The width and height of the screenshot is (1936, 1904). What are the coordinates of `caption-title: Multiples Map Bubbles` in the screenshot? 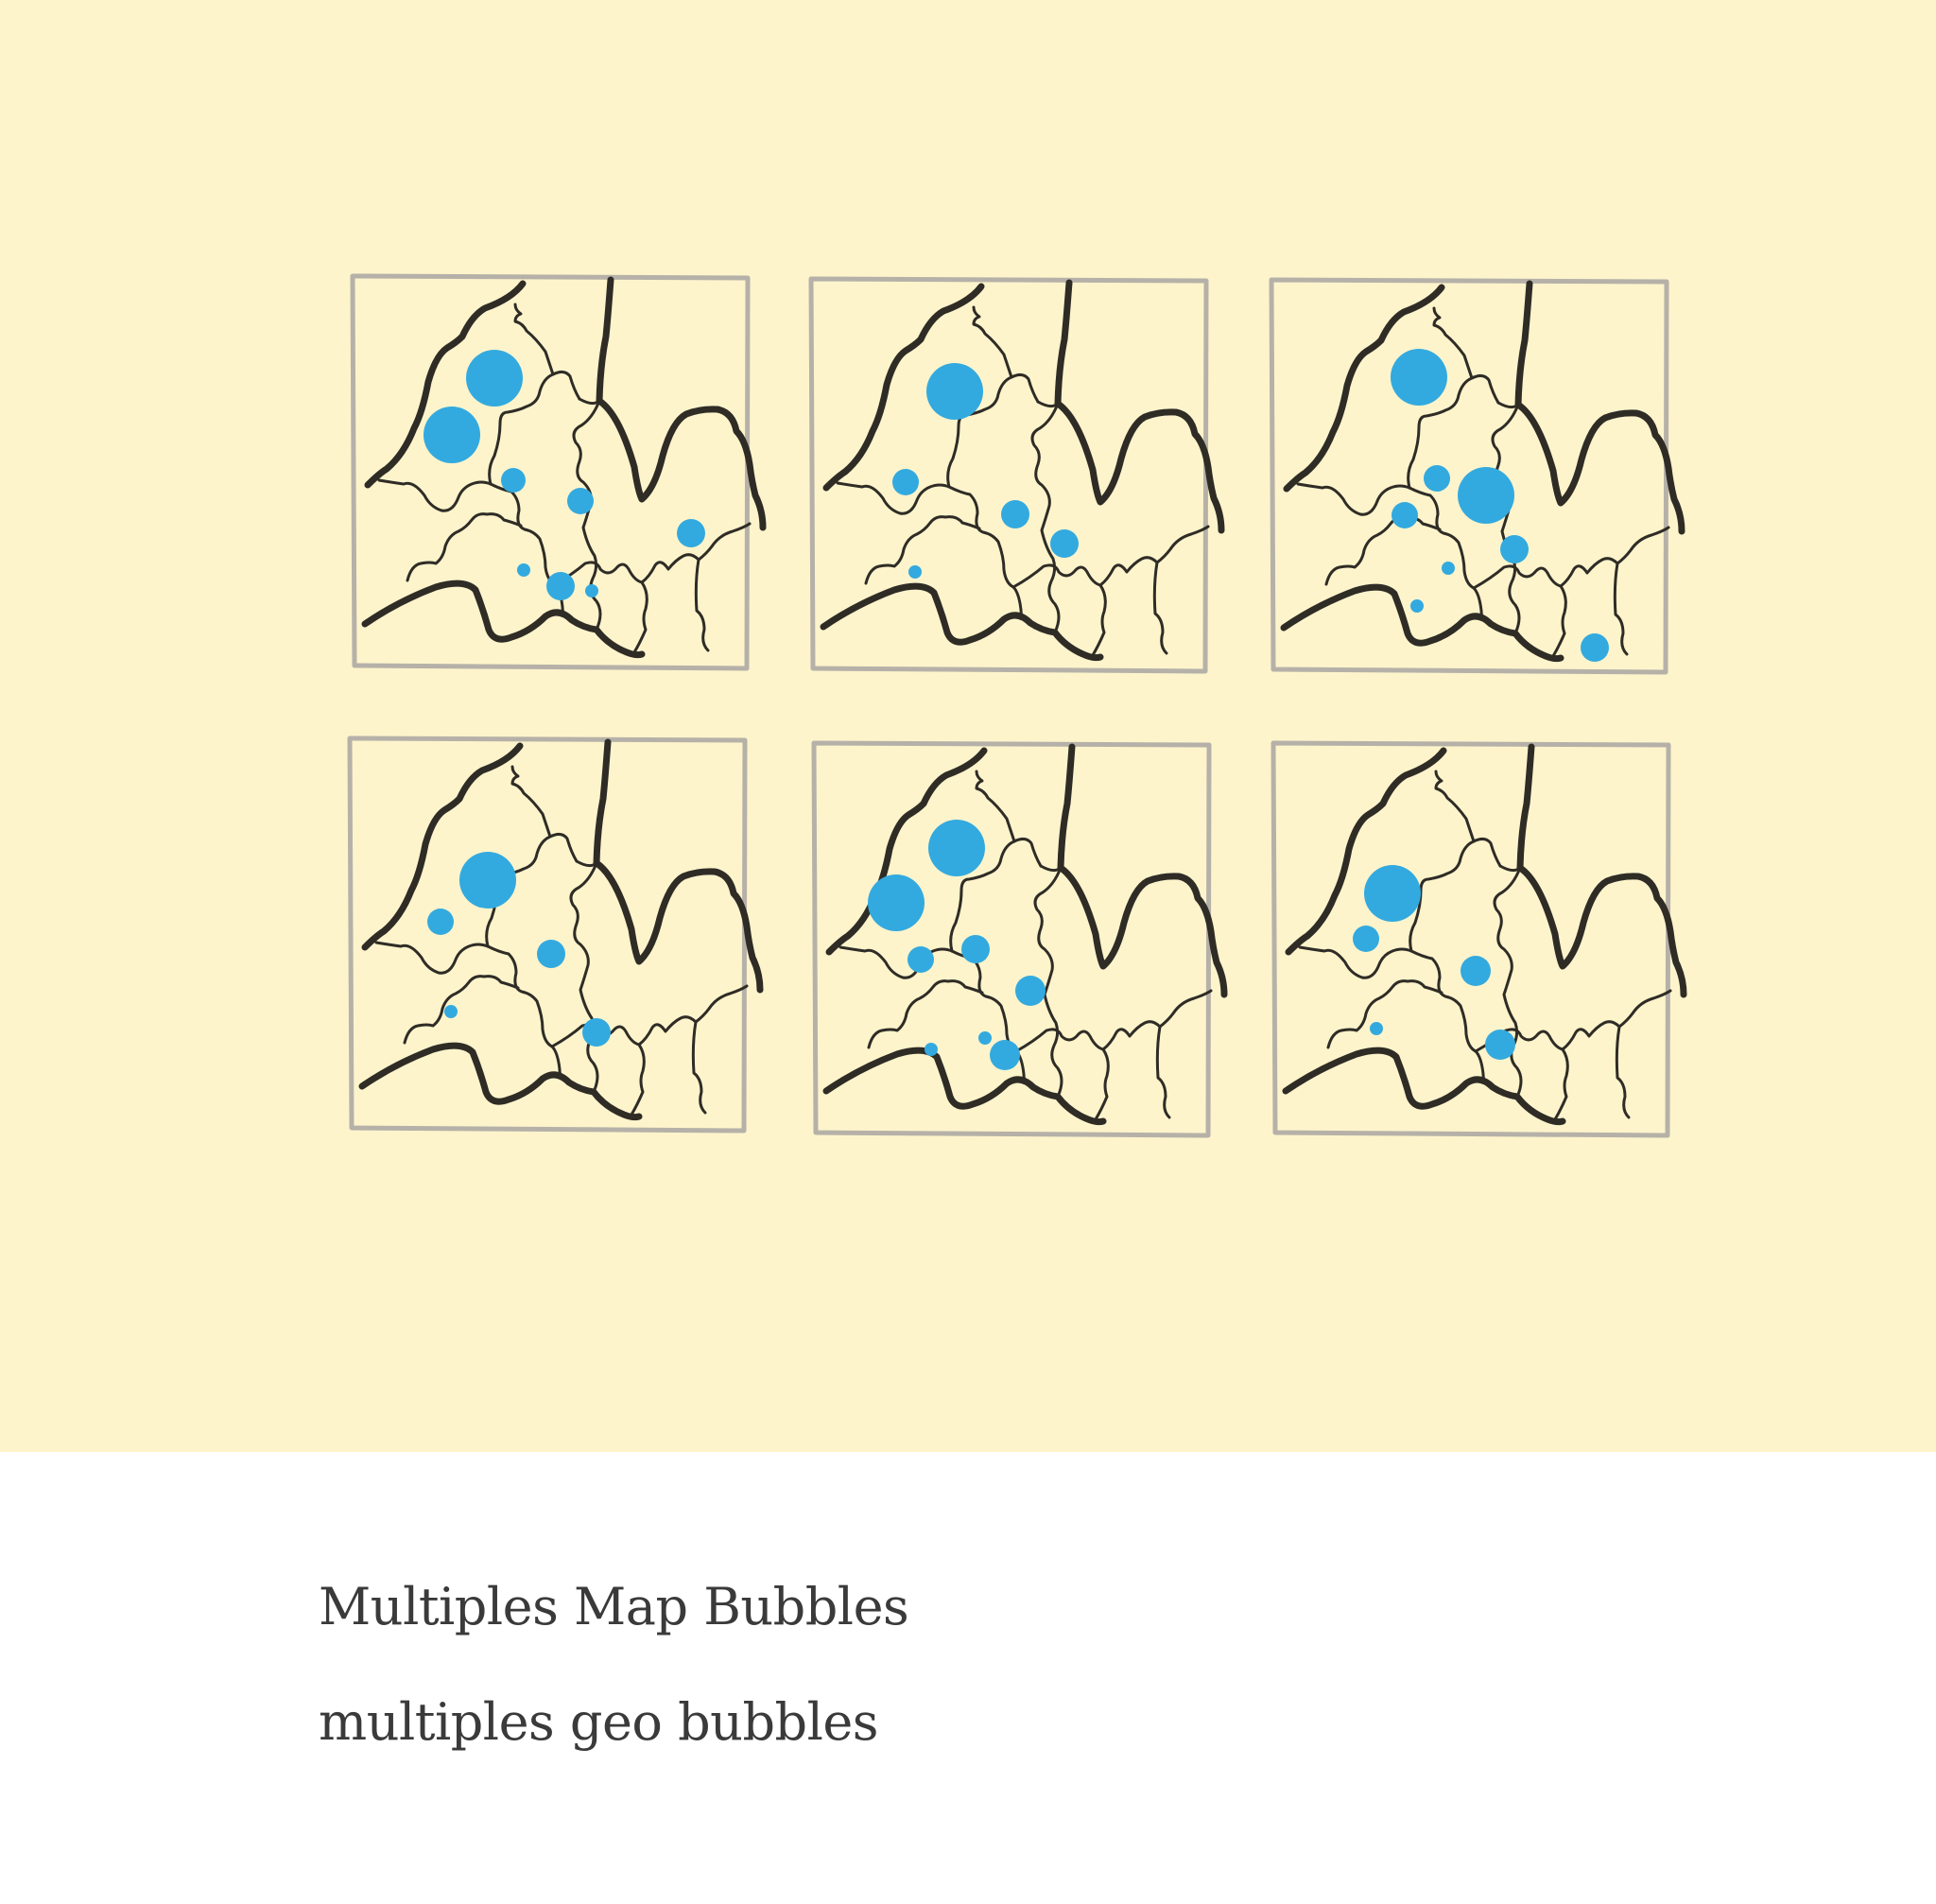 It's located at (614, 1606).